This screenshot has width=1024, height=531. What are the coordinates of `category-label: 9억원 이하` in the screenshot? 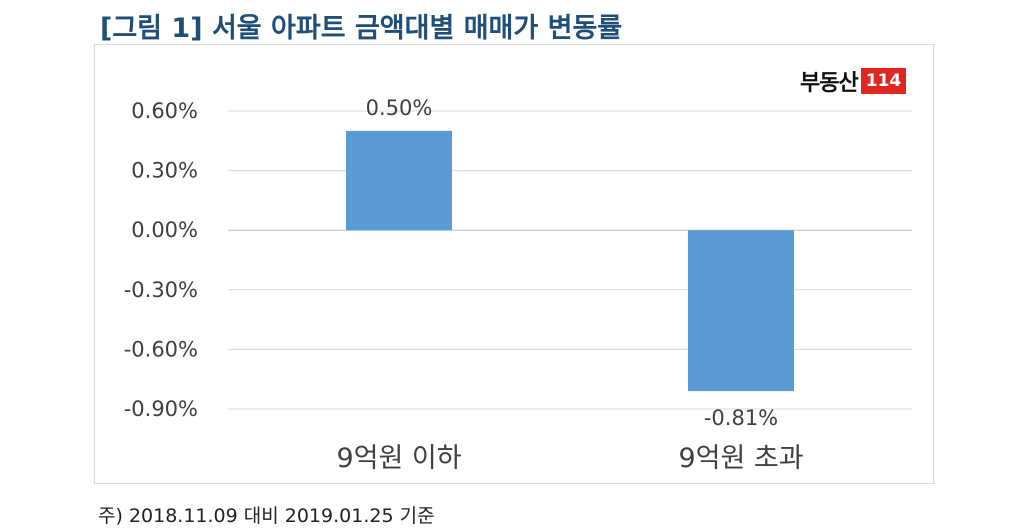 It's located at (398, 458).